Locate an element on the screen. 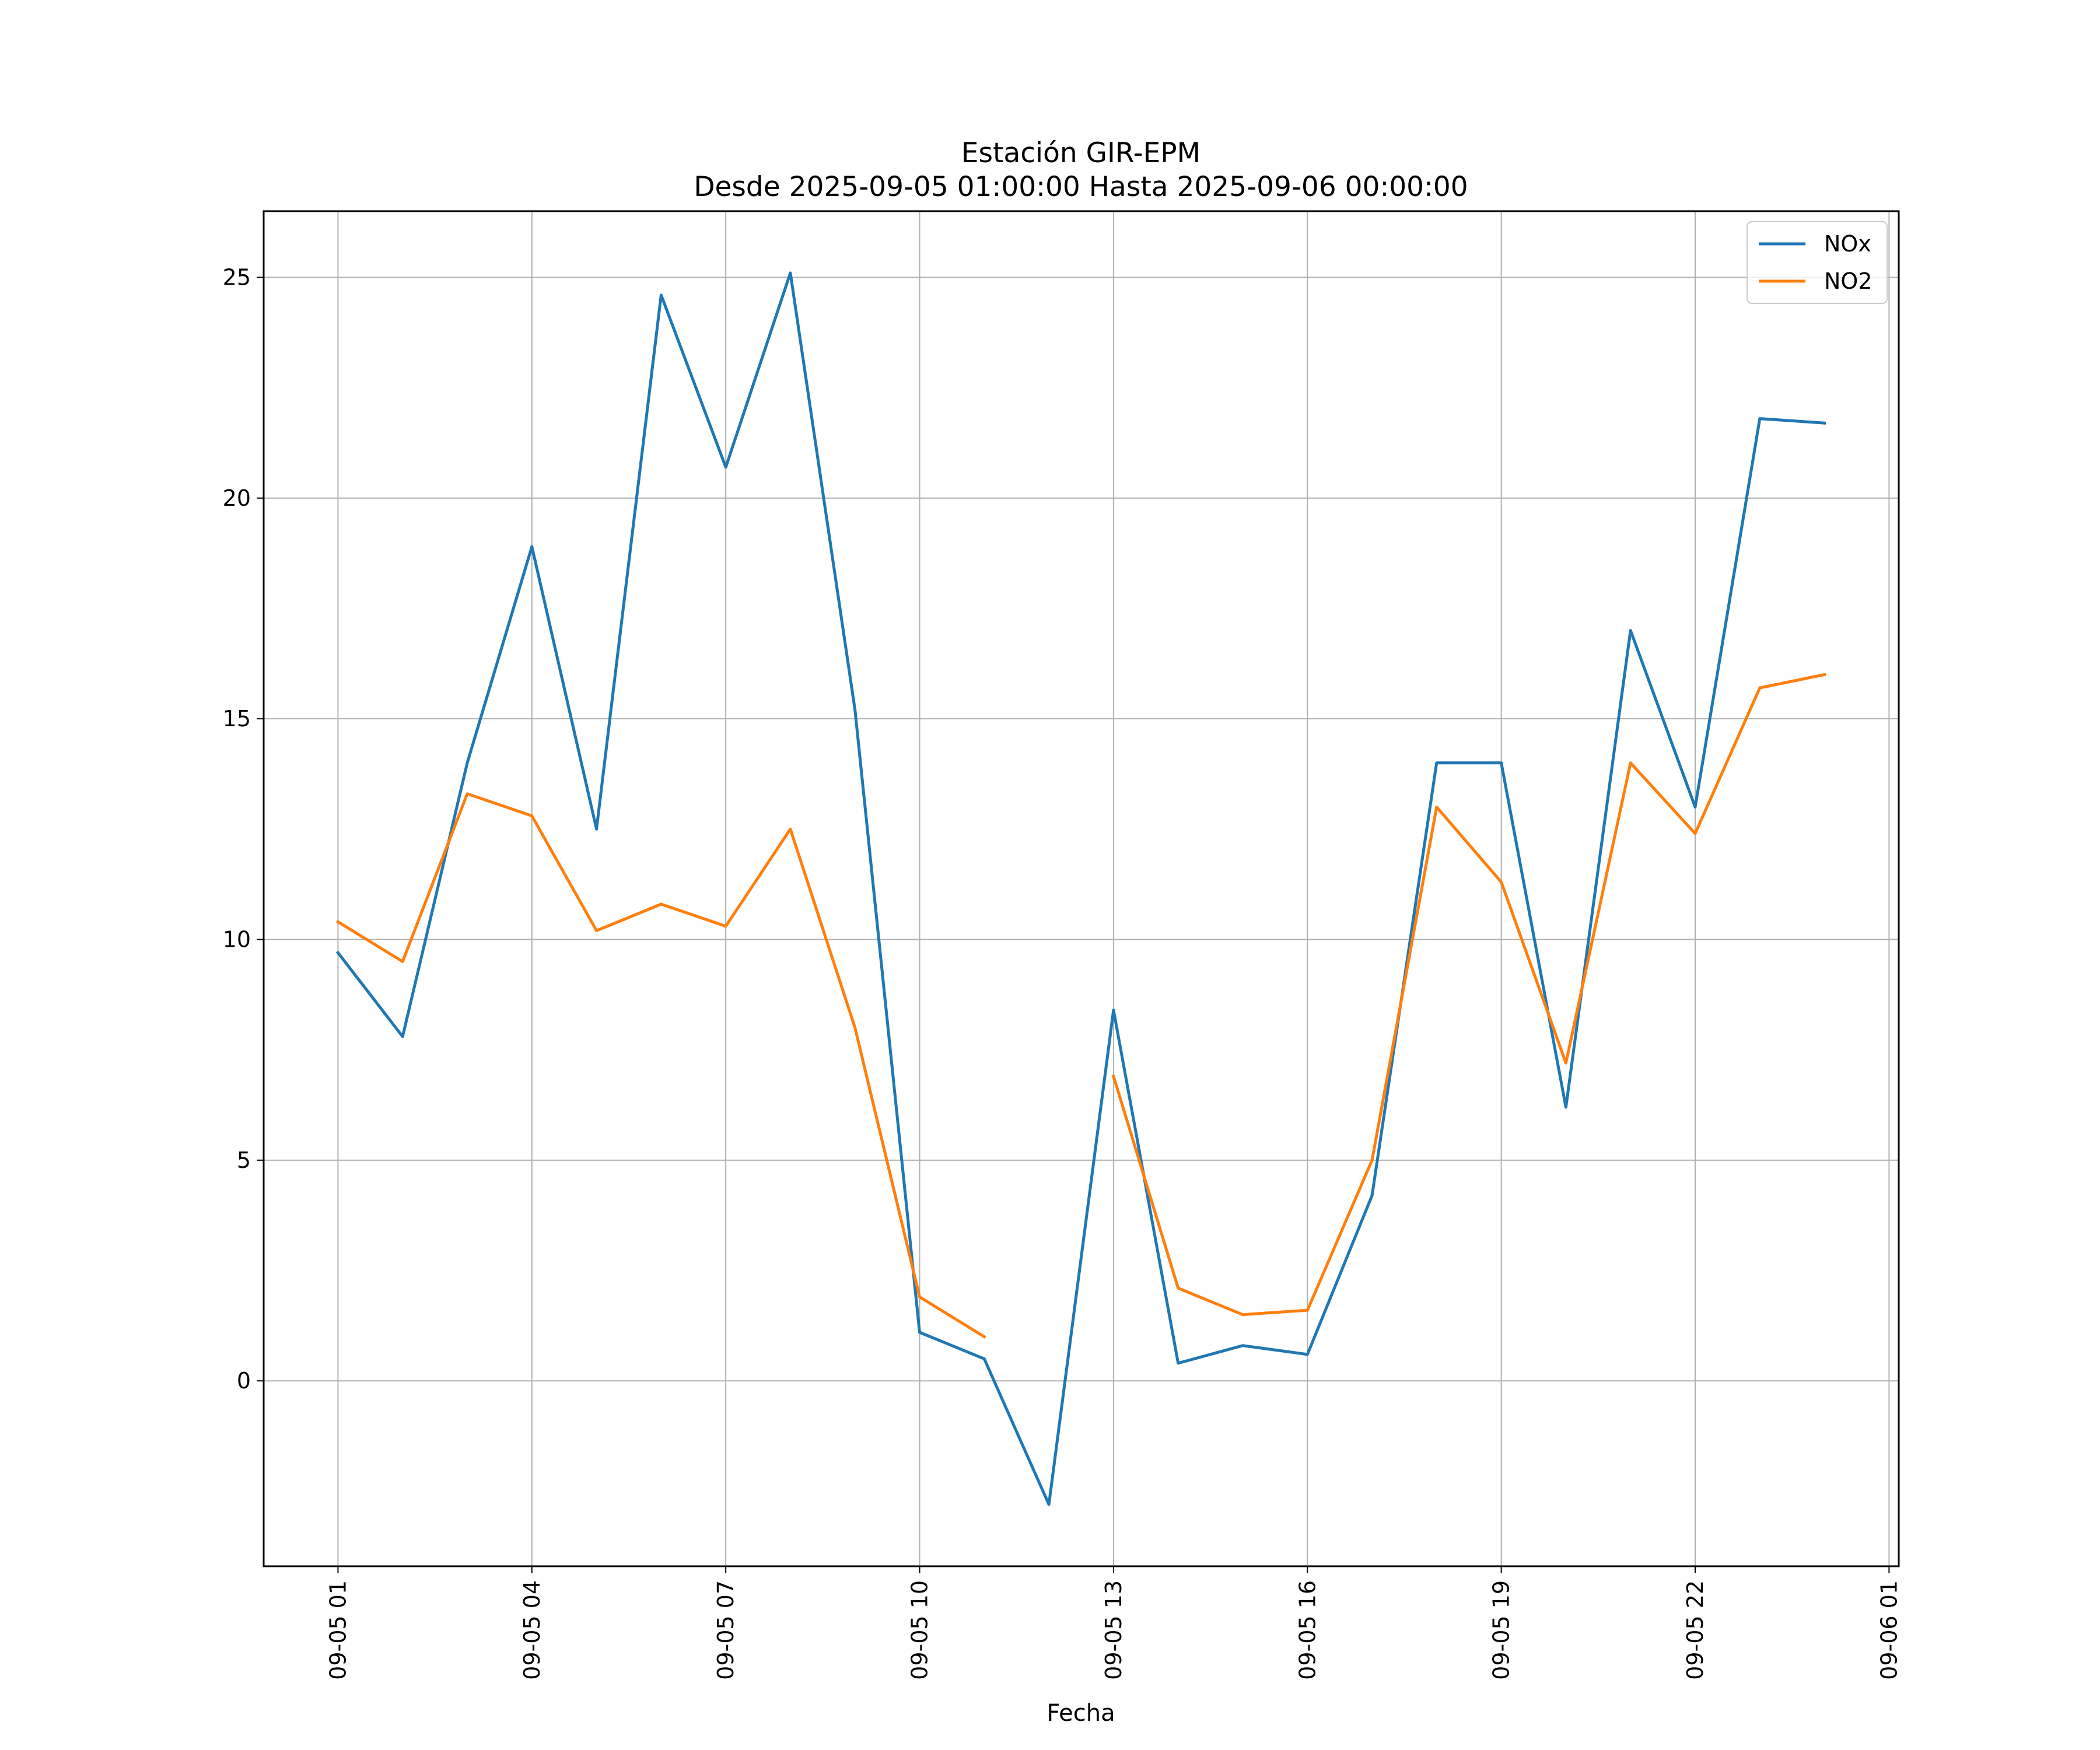  legend-label-no2: NO2 is located at coordinates (1848, 281).